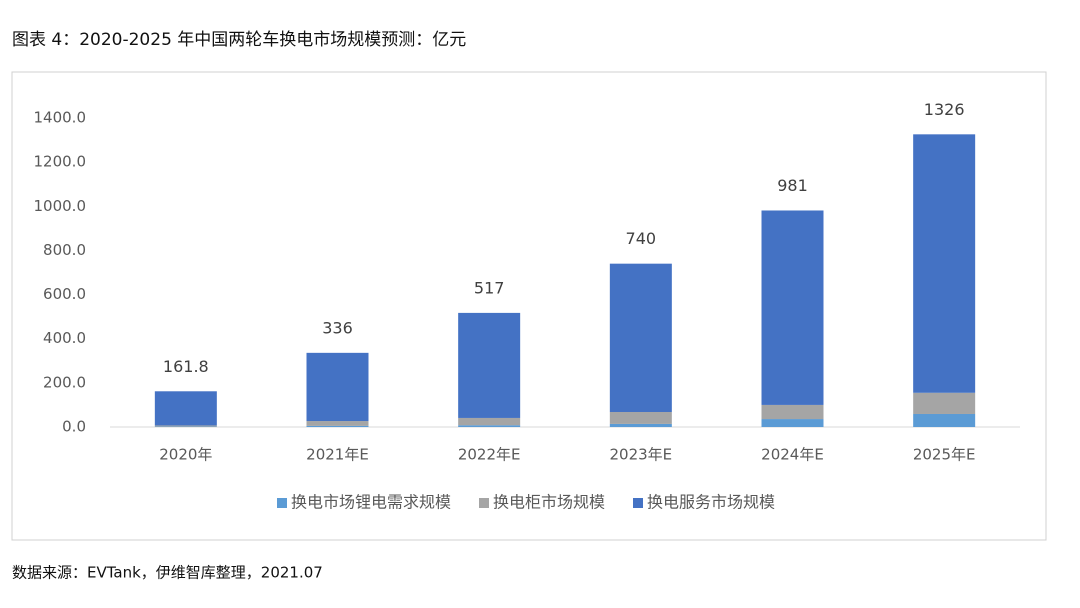  Describe the element at coordinates (60, 162) in the screenshot. I see `y-tick-label: 1200.0` at that location.